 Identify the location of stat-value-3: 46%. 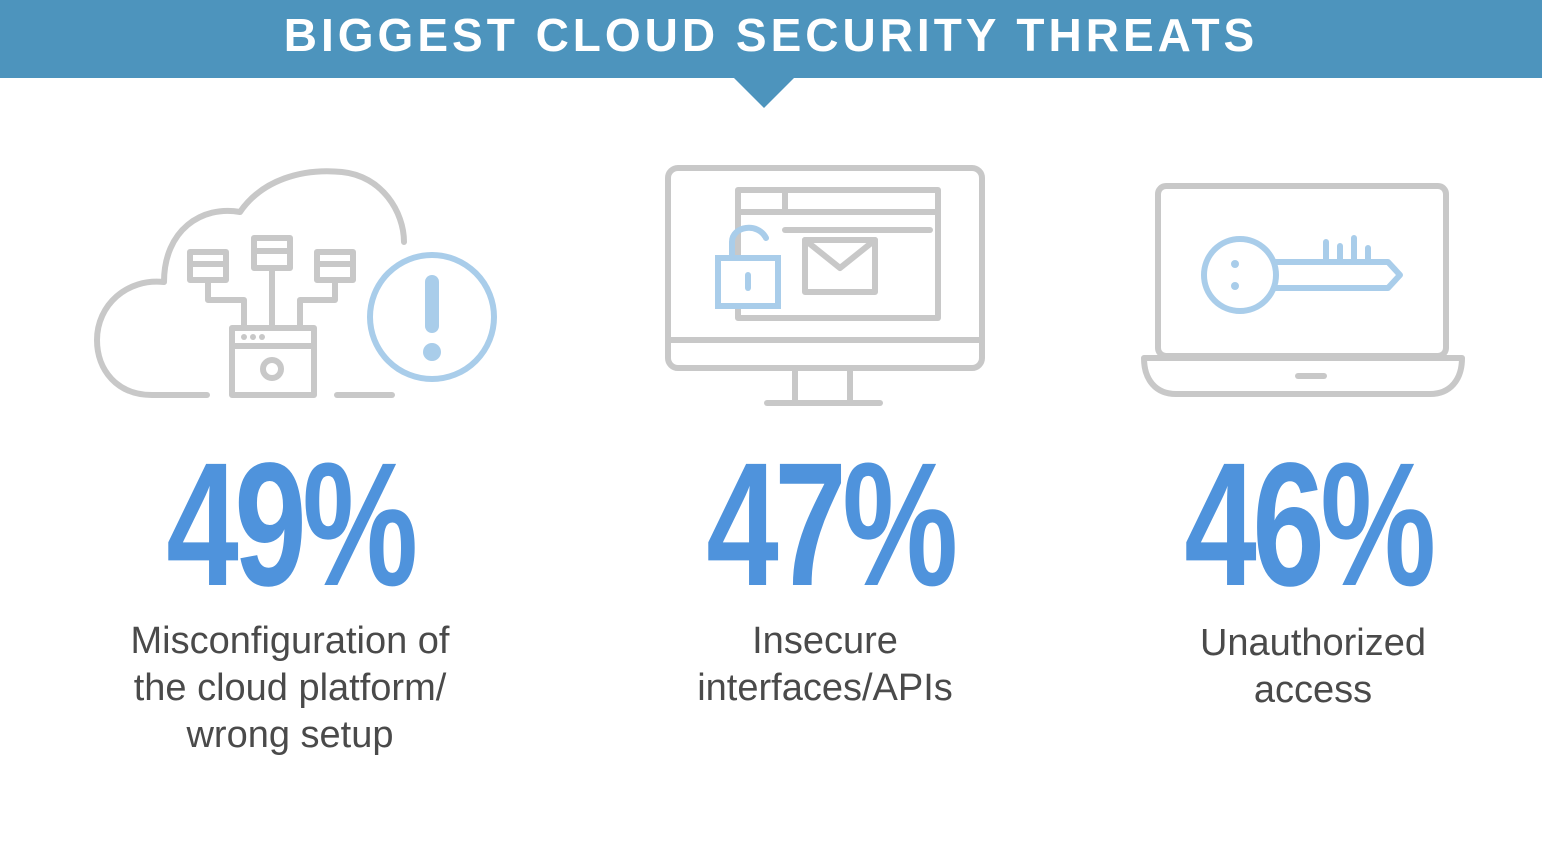
(1310, 525).